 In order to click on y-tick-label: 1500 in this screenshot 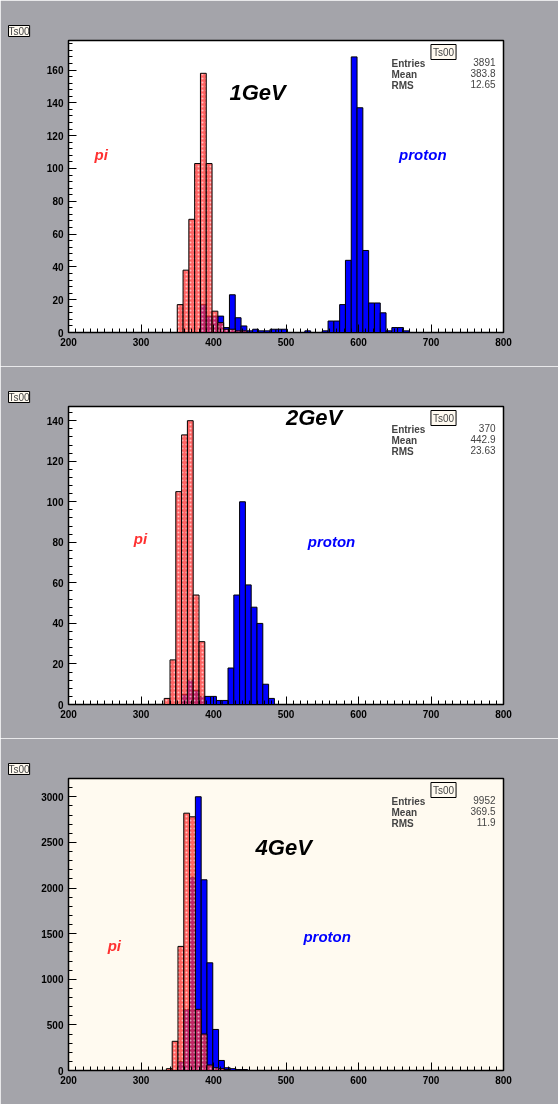, I will do `click(52, 934)`.